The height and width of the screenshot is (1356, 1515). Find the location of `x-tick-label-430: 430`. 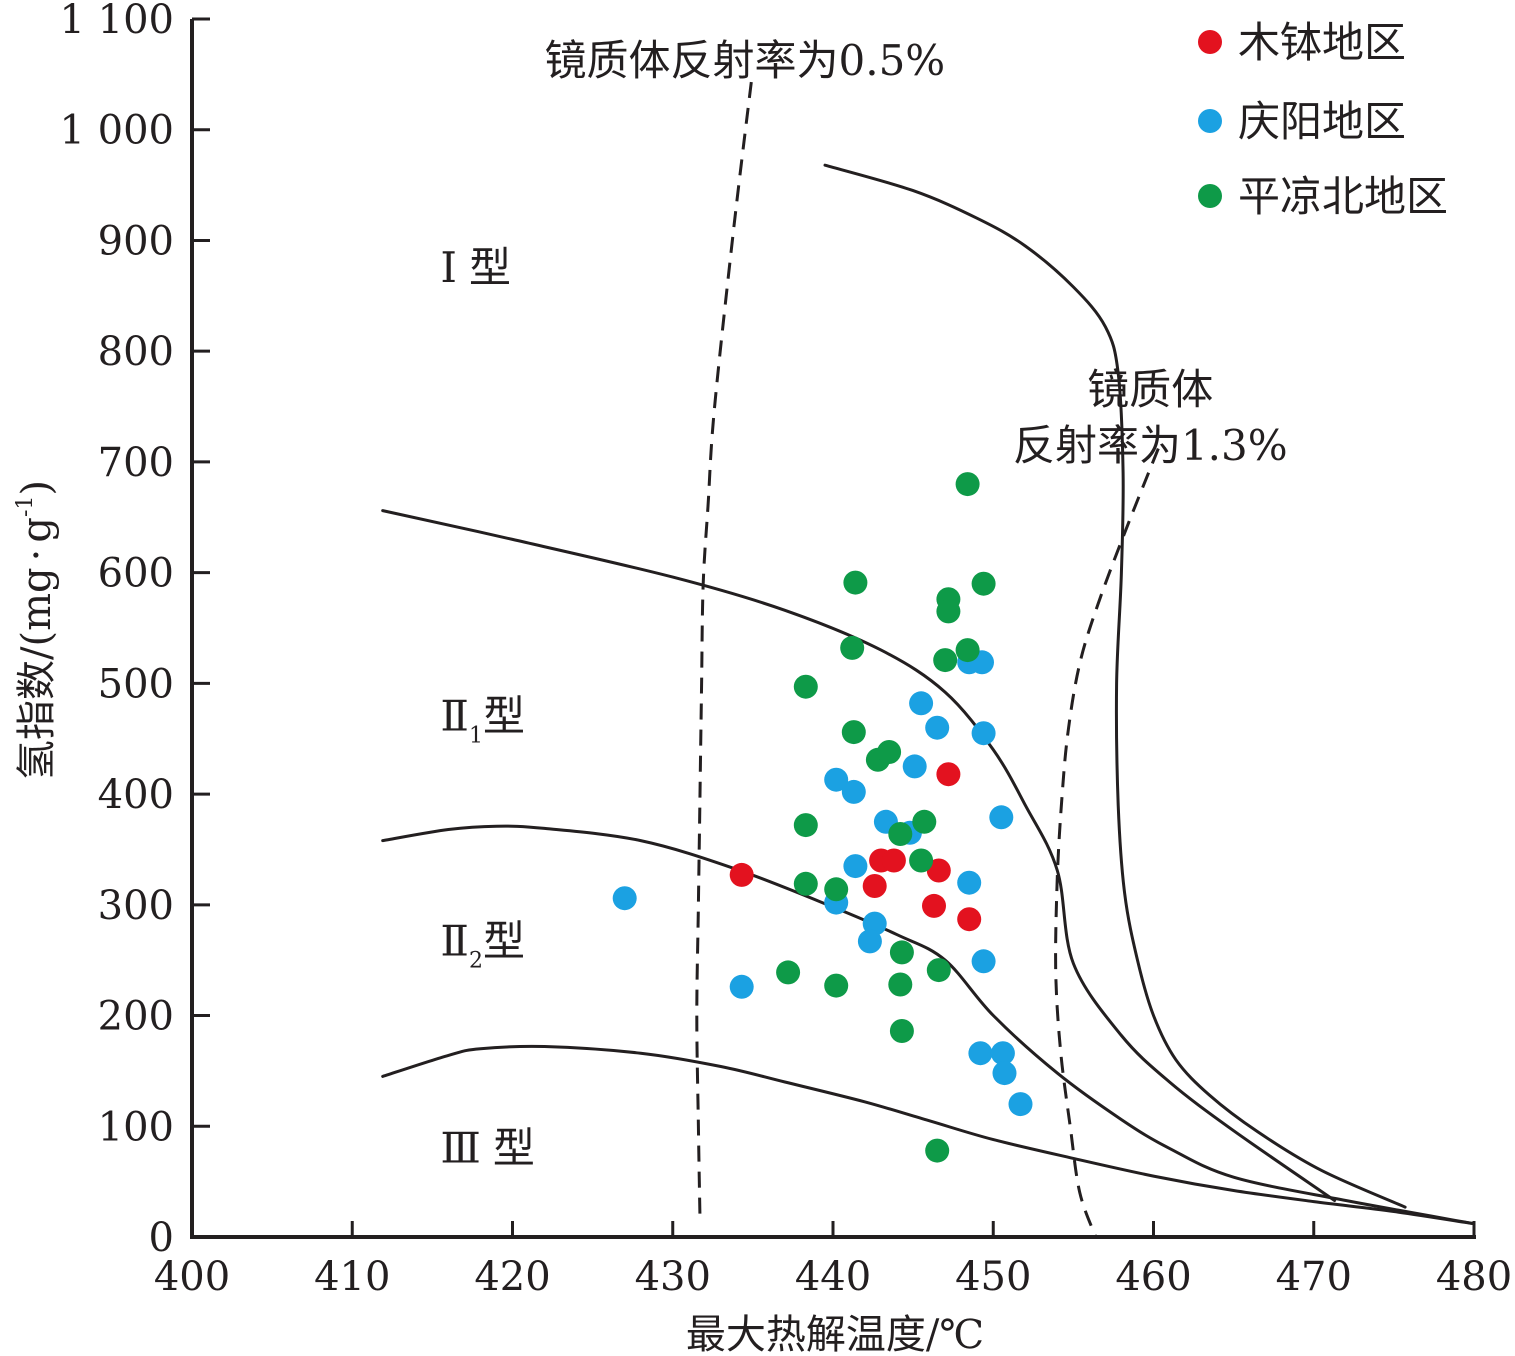

x-tick-label-430: 430 is located at coordinates (673, 1277).